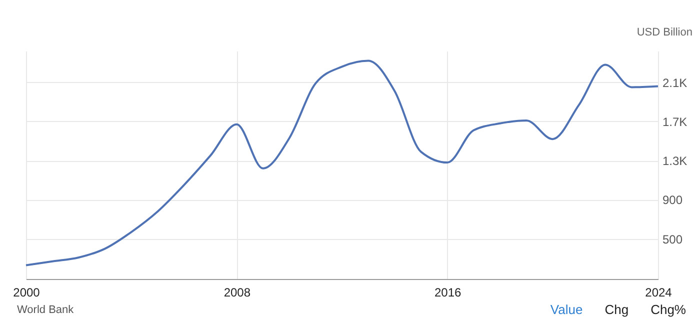 The width and height of the screenshot is (700, 320). I want to click on y-tick-label: 2.1K, so click(675, 83).